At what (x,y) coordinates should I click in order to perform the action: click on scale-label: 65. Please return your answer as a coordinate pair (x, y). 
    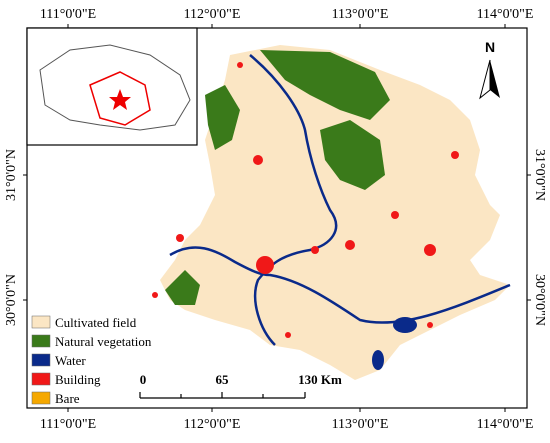
    Looking at the image, I should click on (223, 379).